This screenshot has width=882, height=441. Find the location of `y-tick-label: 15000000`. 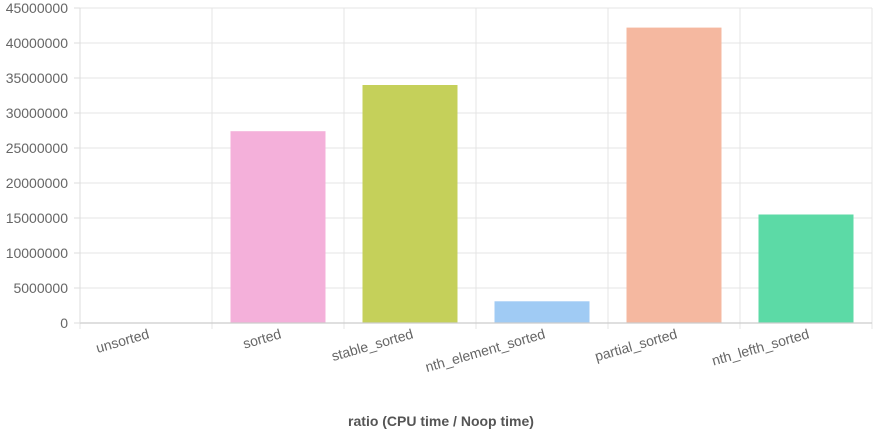

y-tick-label: 15000000 is located at coordinates (37, 218).